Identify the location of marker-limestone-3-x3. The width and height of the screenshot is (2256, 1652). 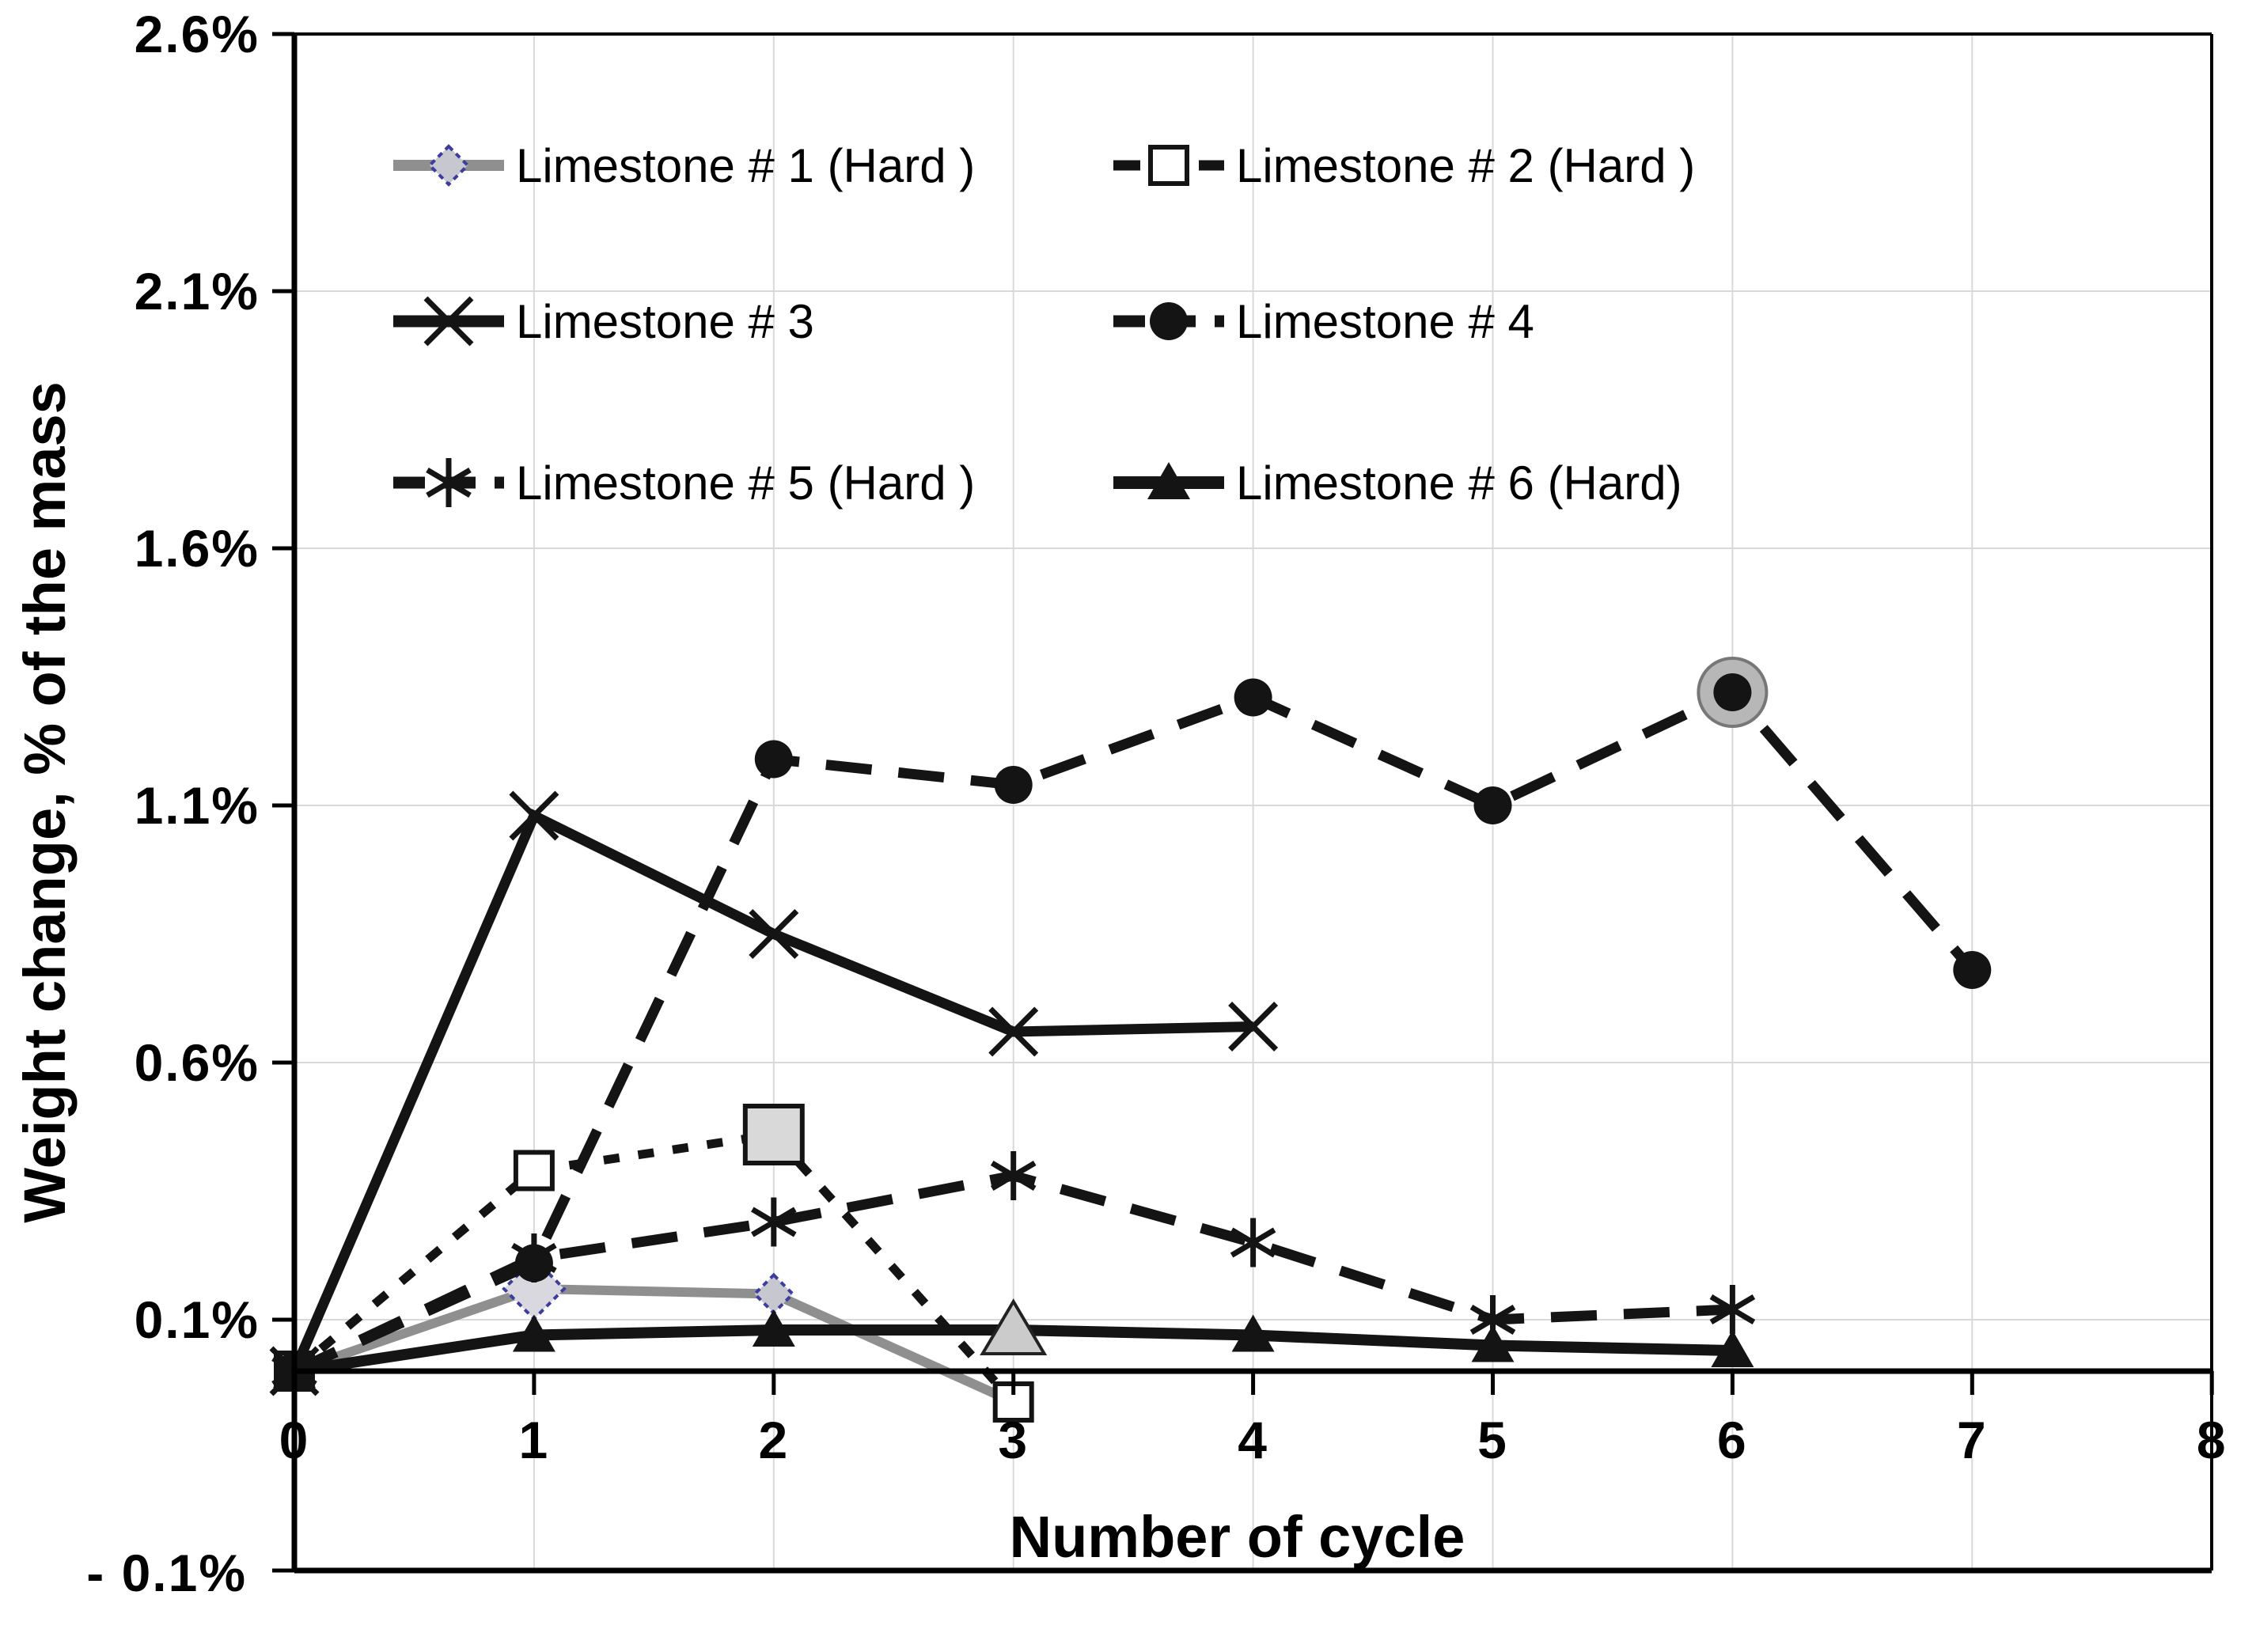
(1014, 1031).